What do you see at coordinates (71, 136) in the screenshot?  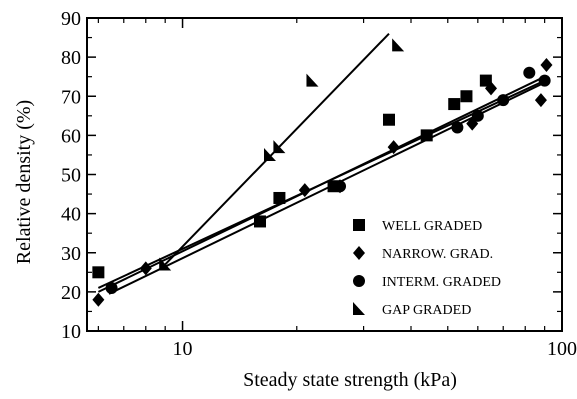 I see `y-tick-label: 60` at bounding box center [71, 136].